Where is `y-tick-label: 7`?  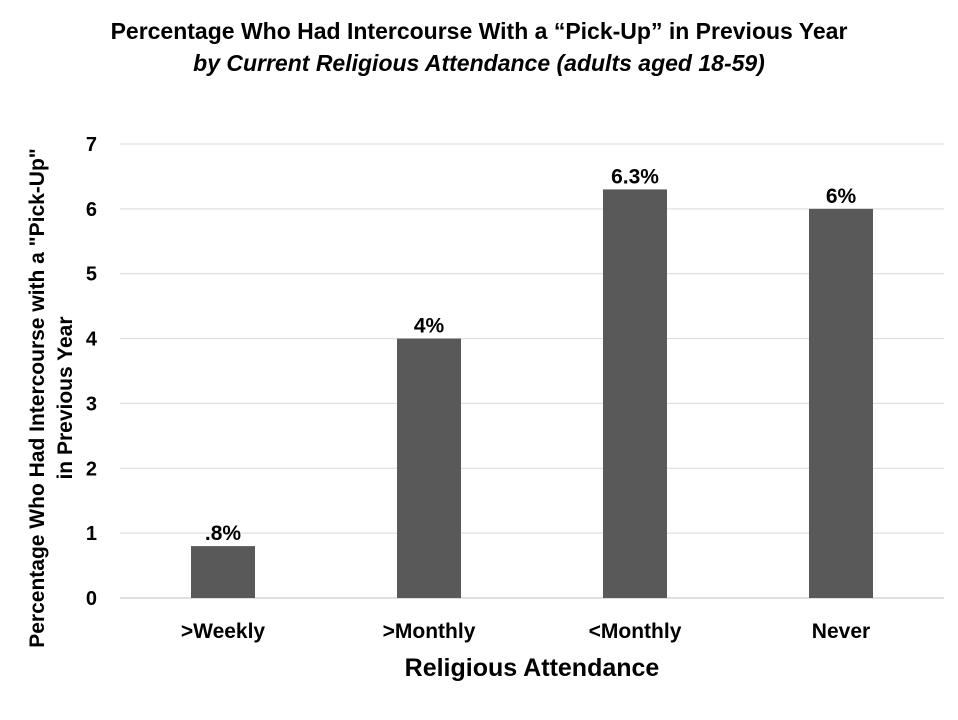 y-tick-label: 7 is located at coordinates (91, 145).